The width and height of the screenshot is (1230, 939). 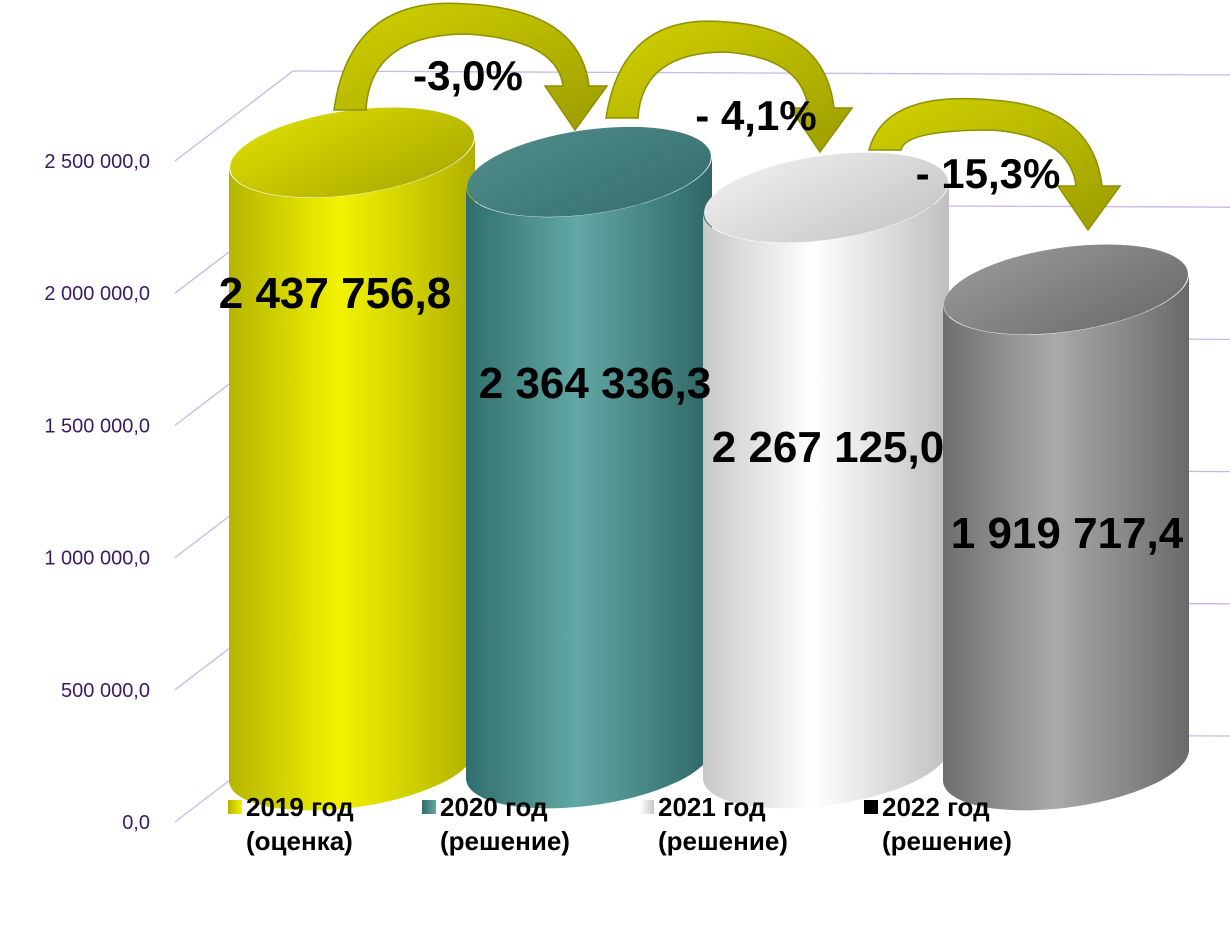 I want to click on y-tick-label: 500 000,0, so click(x=105, y=691).